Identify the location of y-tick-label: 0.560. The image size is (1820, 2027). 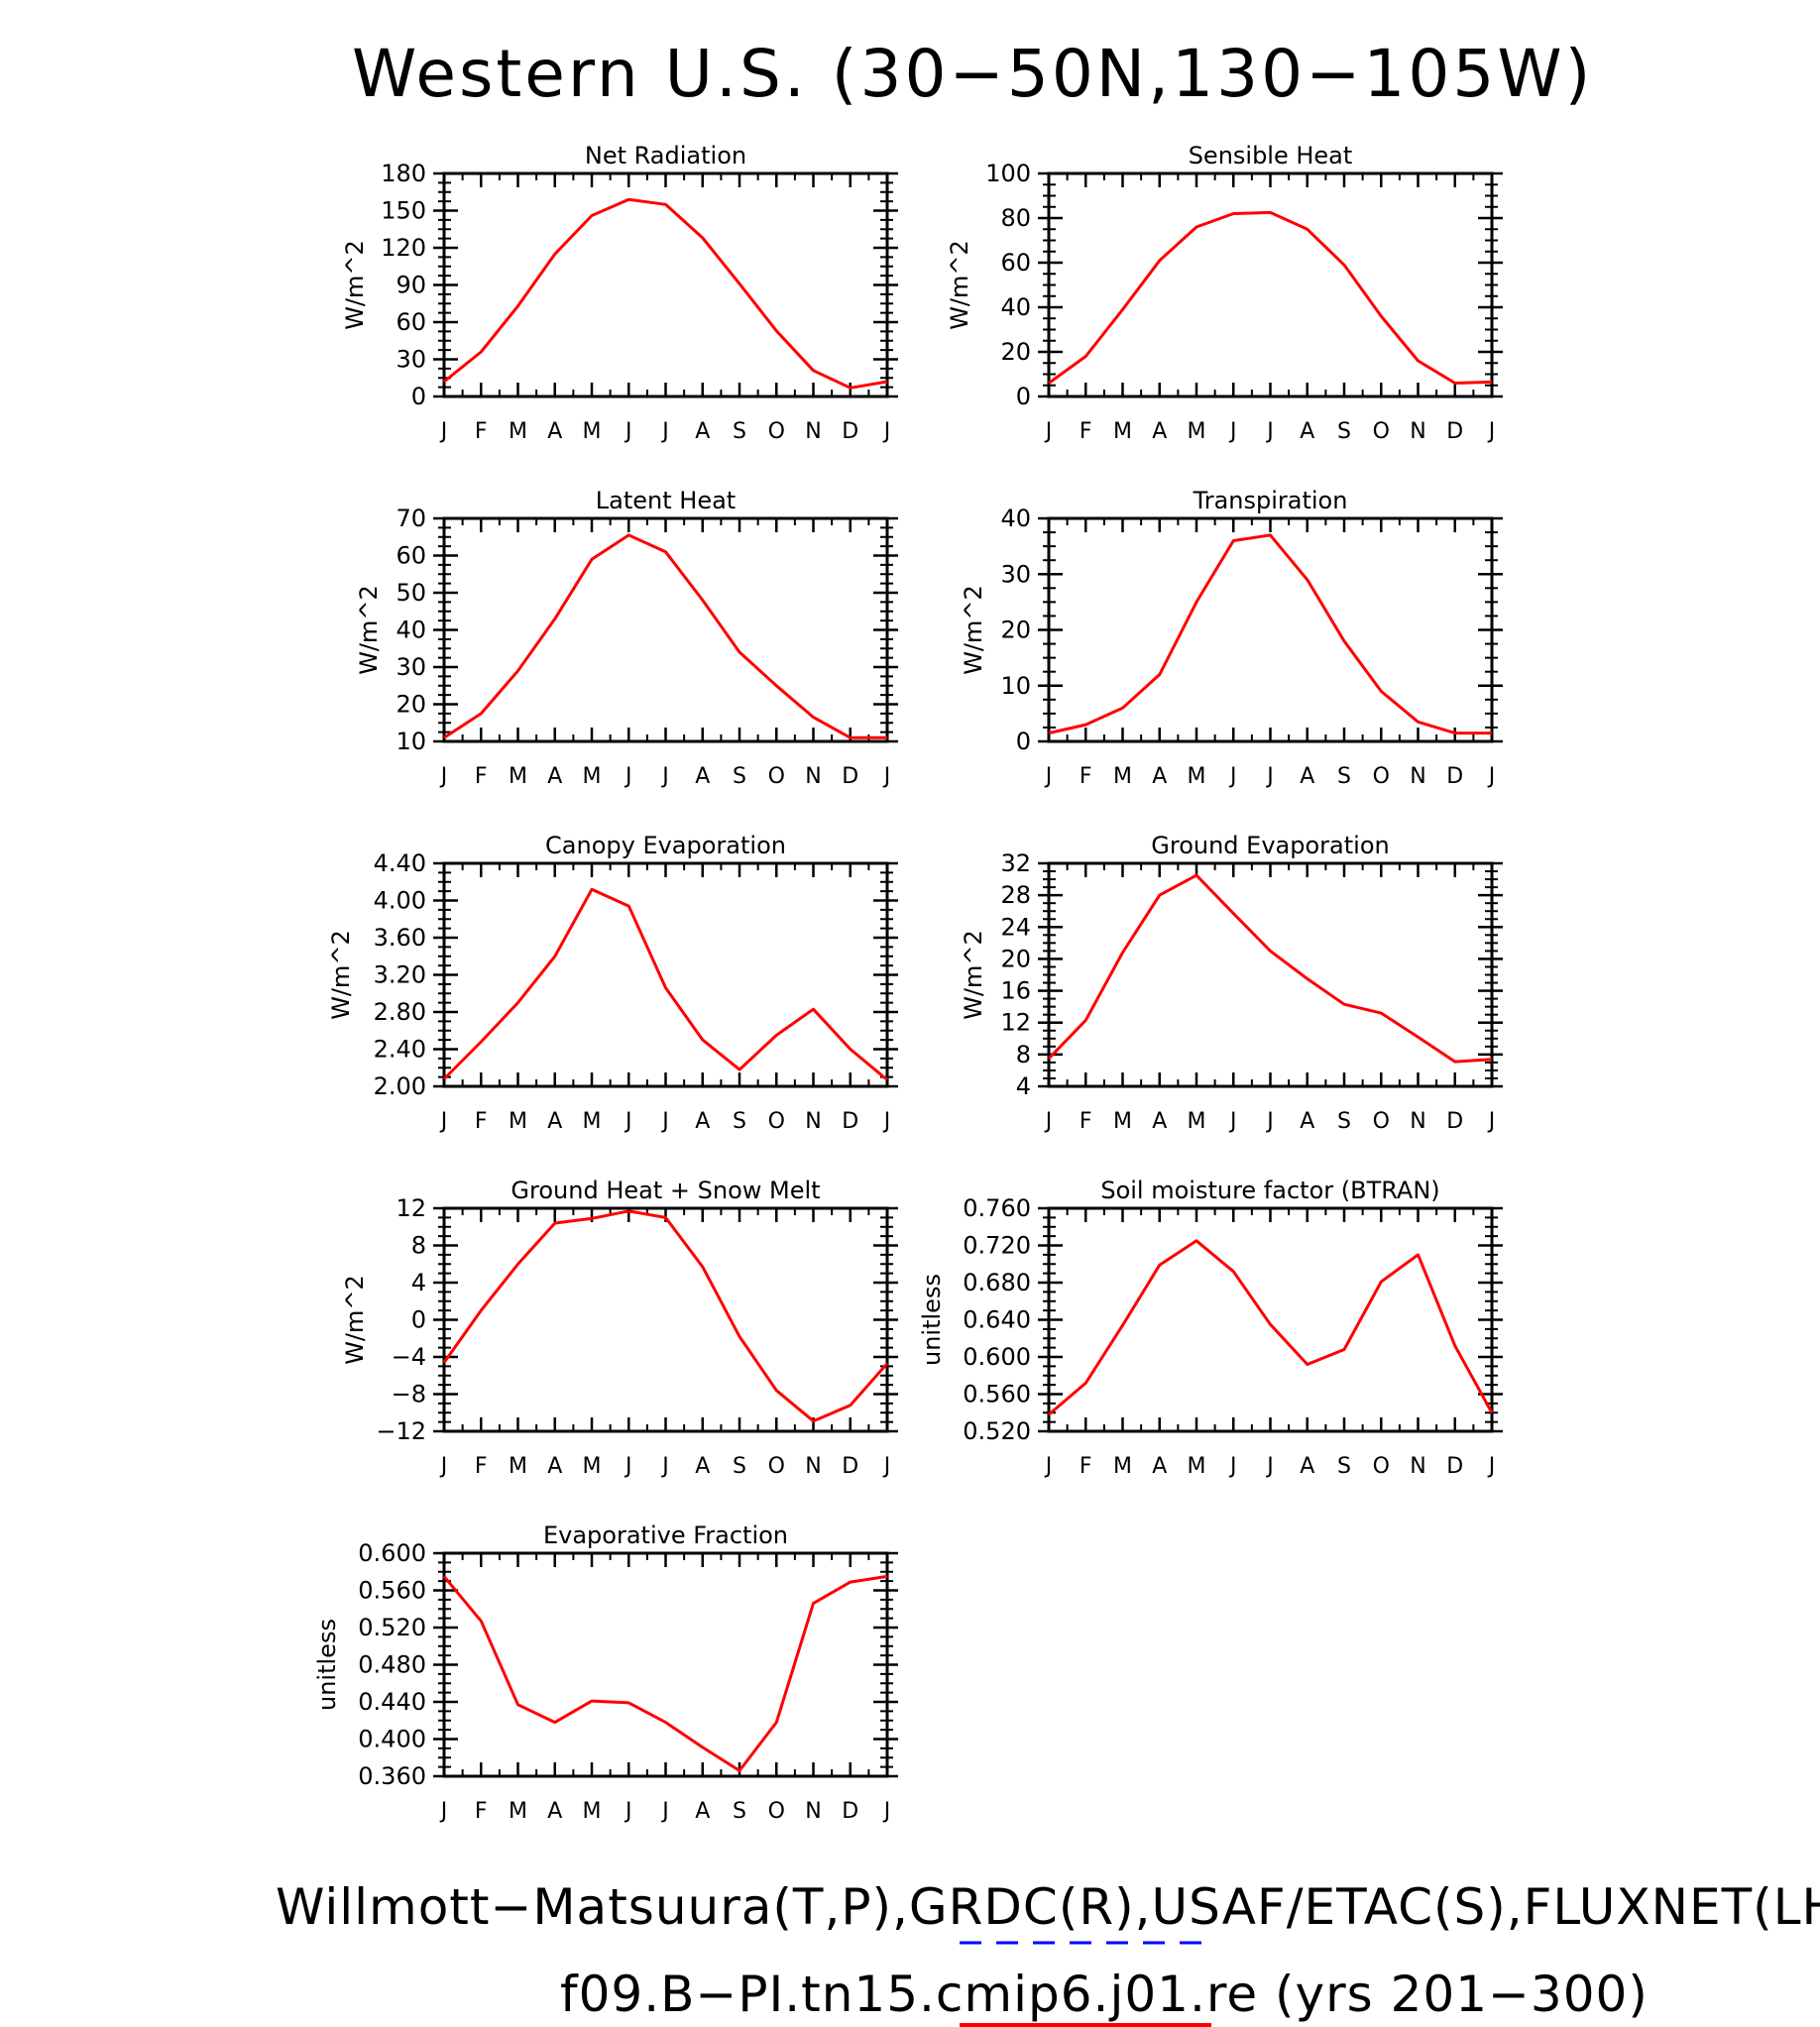
(997, 1394).